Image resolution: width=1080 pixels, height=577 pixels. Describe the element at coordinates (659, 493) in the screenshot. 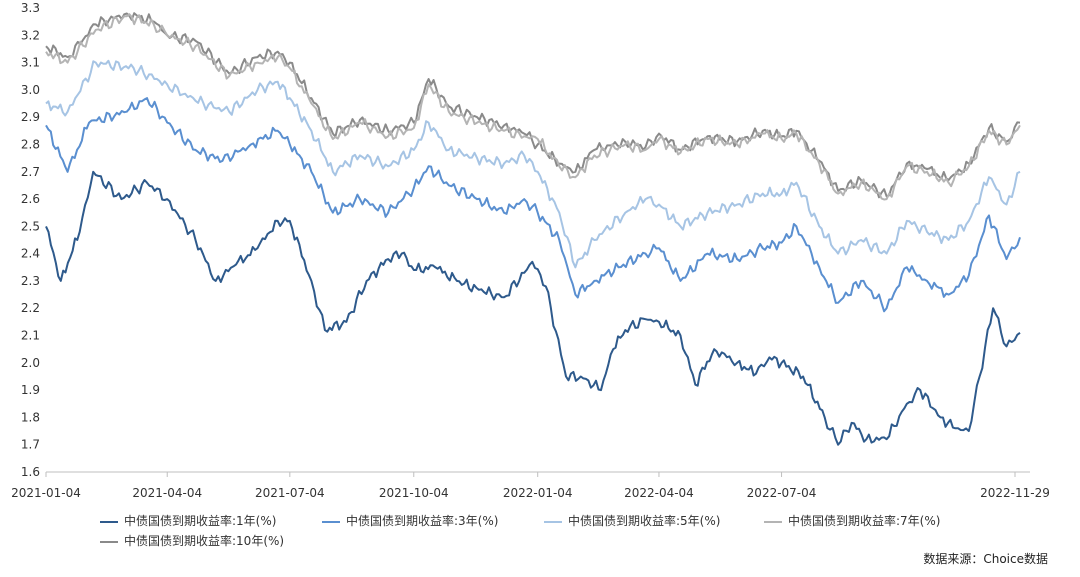

I see `x-tick-label: 2022-04-04` at that location.